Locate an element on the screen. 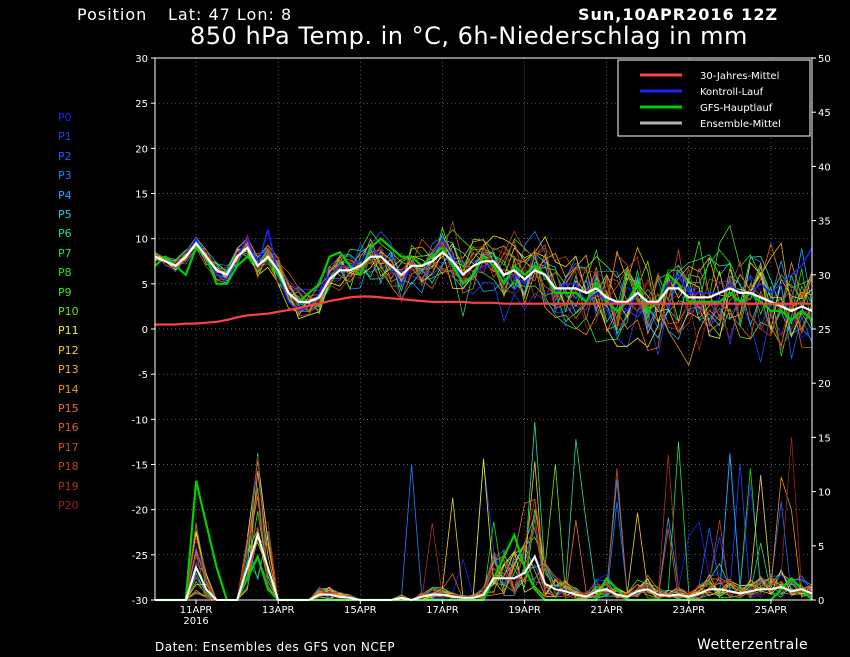 This screenshot has width=850, height=657. member-temp-line-p19 is located at coordinates (483, 295).